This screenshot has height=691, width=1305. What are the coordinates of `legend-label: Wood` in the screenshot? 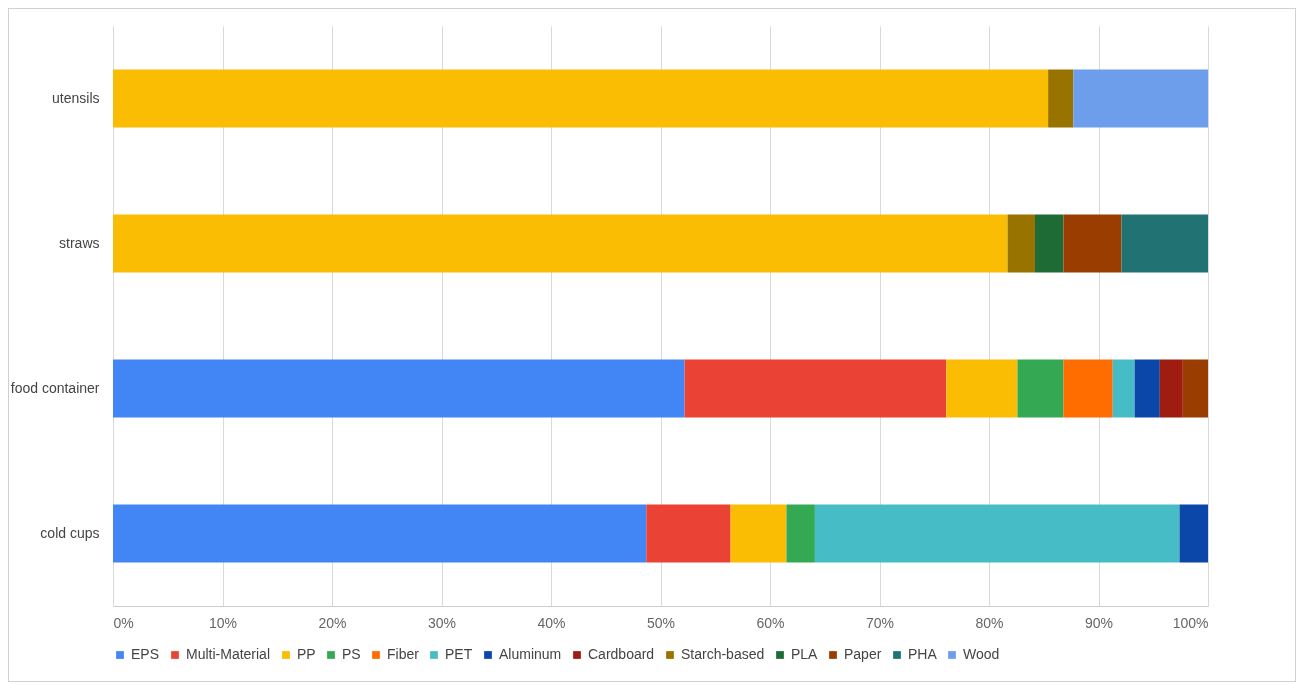 It's located at (981, 654).